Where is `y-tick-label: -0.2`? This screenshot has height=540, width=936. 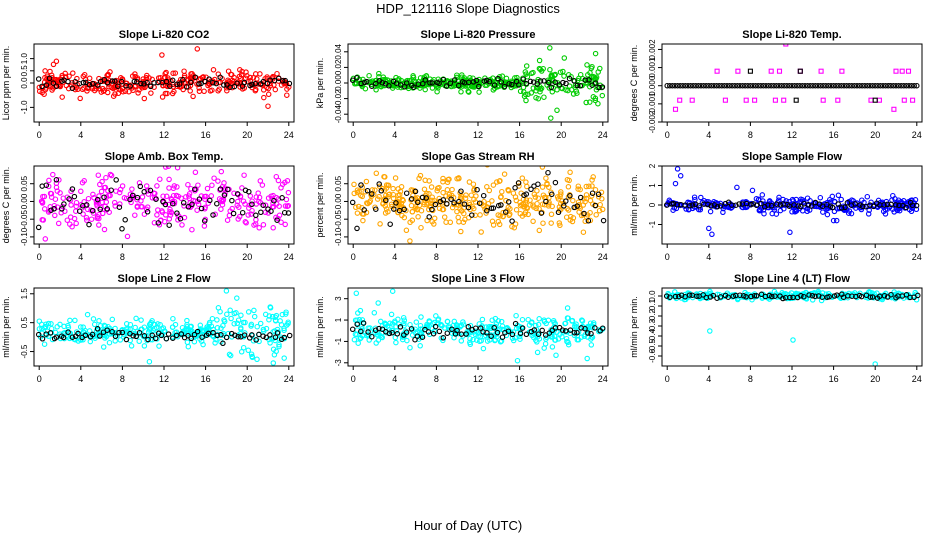
y-tick-label: -0.2 is located at coordinates (652, 316).